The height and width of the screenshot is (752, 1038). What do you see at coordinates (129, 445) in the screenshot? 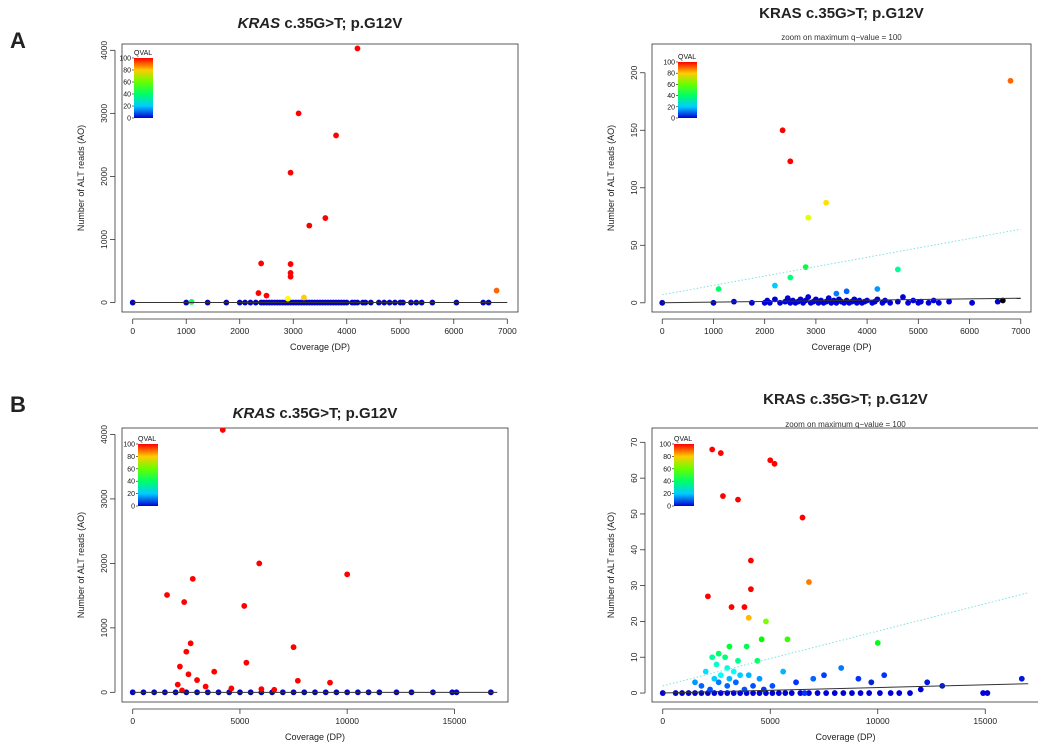
I see `colorbar-tick-label: 100` at bounding box center [129, 445].